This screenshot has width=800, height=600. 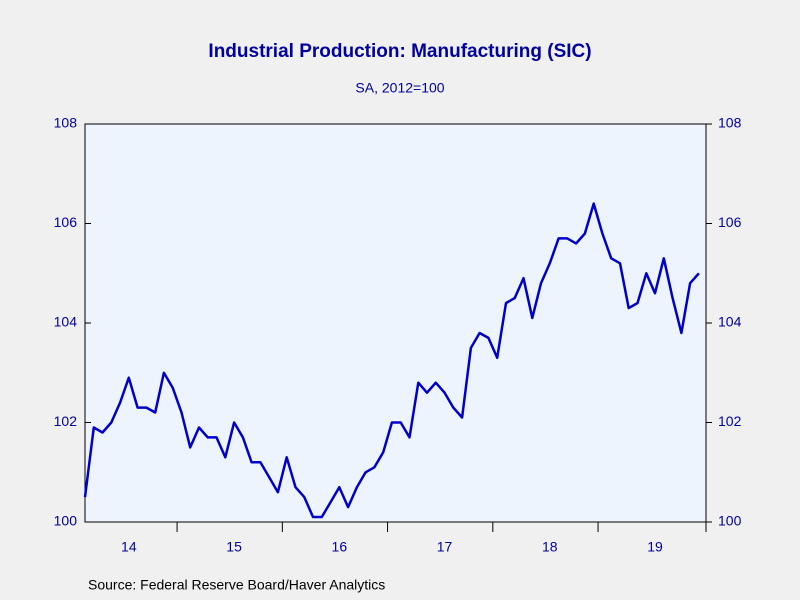 What do you see at coordinates (730, 222) in the screenshot?
I see `y2-tick-label: 106` at bounding box center [730, 222].